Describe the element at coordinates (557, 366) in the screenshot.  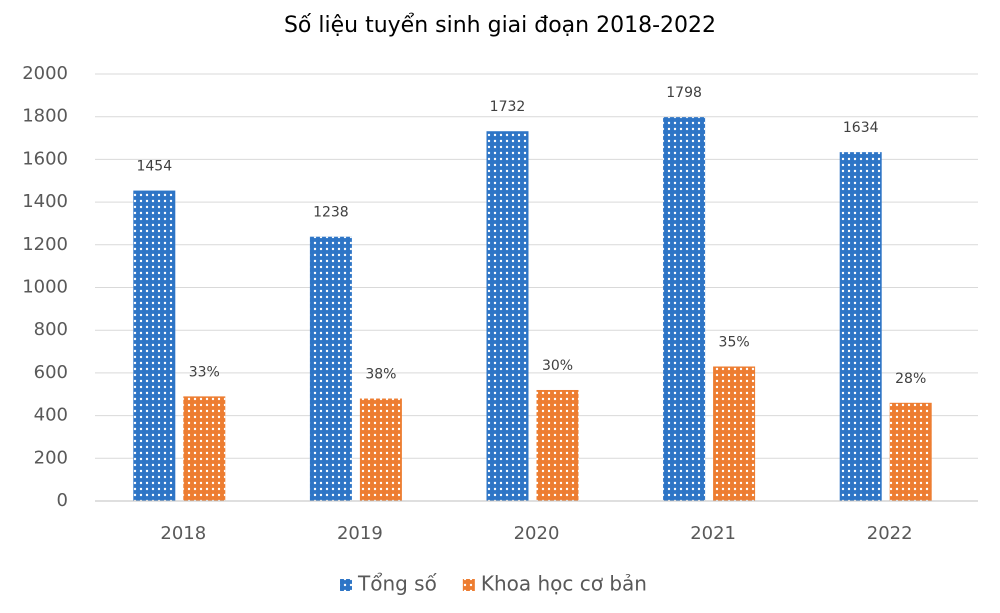
I see `data-label: 30%` at that location.